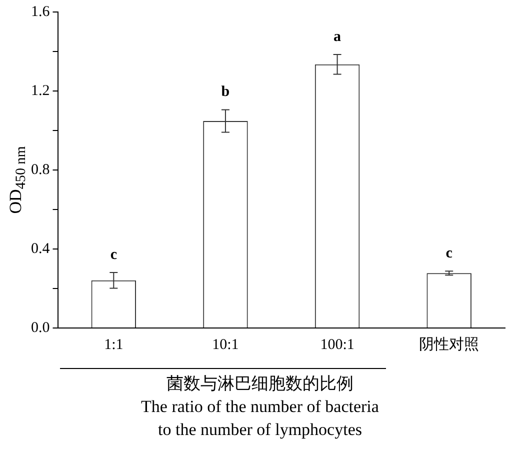 Image resolution: width=510 pixels, height=451 pixels. I want to click on x-axis-title: 菌数与淋巴细胞数的比例 The ratio of the number of bacteria to the number of lymphocytes, so click(260, 407).